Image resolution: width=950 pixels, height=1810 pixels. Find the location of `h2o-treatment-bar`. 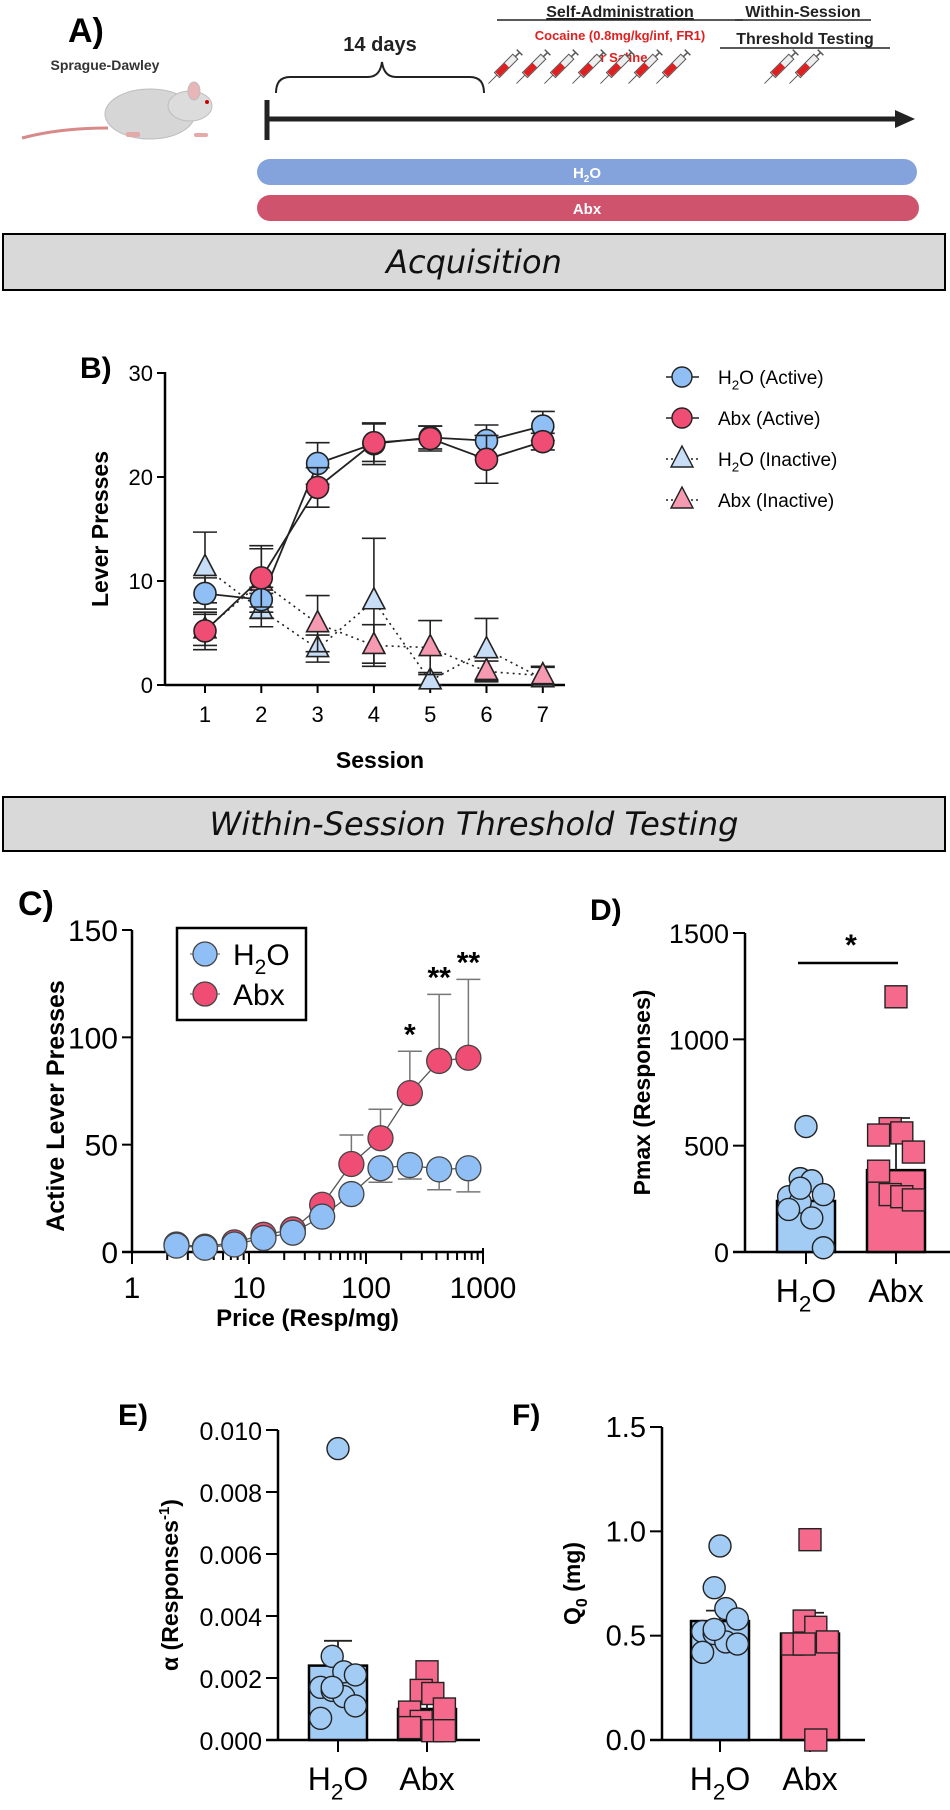

h2o-treatment-bar is located at coordinates (587, 172).